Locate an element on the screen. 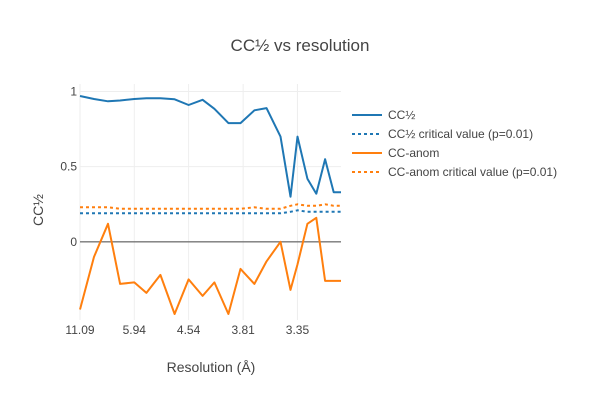  x-axis-label: Resolution (Å) is located at coordinates (211, 367).